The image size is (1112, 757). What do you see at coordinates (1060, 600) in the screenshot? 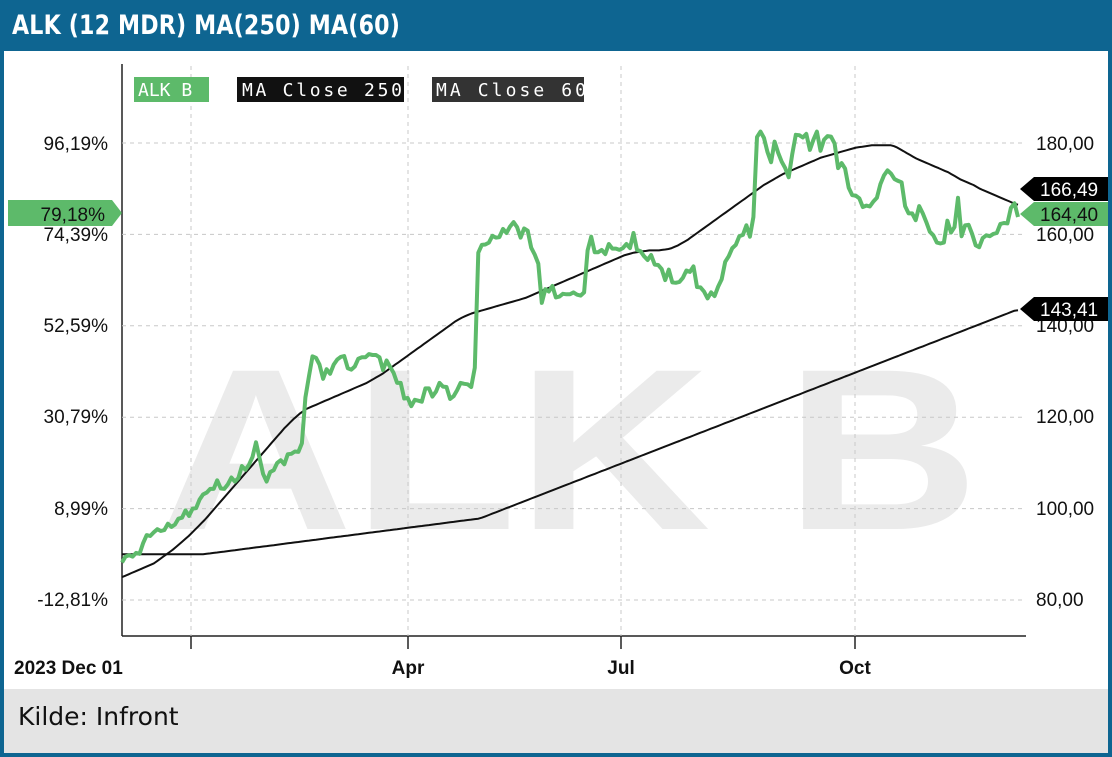
I see `y-right-tick: 80,00` at bounding box center [1060, 600].